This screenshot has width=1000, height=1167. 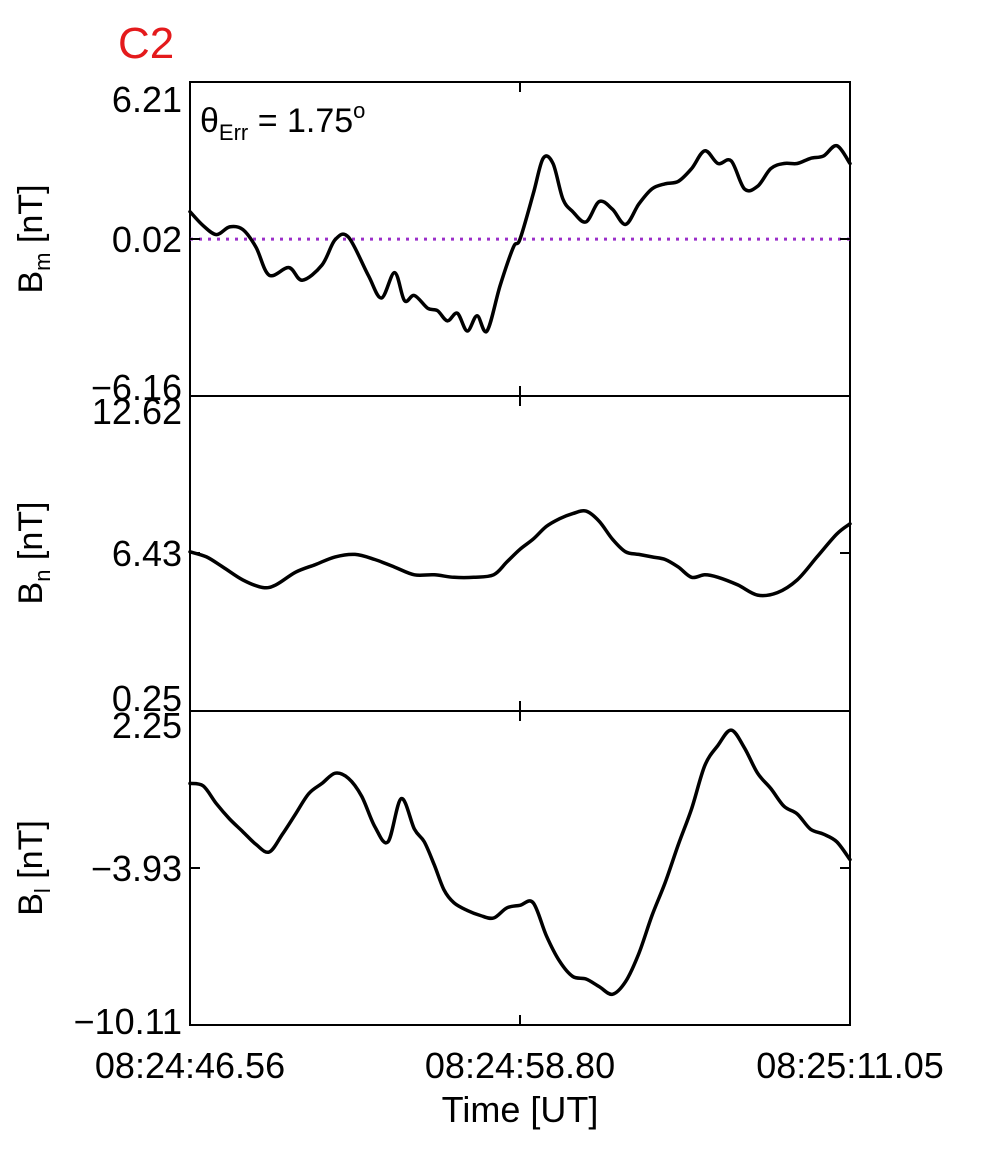 I want to click on panel-bl-ytick-bottom: −10.11, so click(x=128, y=1021).